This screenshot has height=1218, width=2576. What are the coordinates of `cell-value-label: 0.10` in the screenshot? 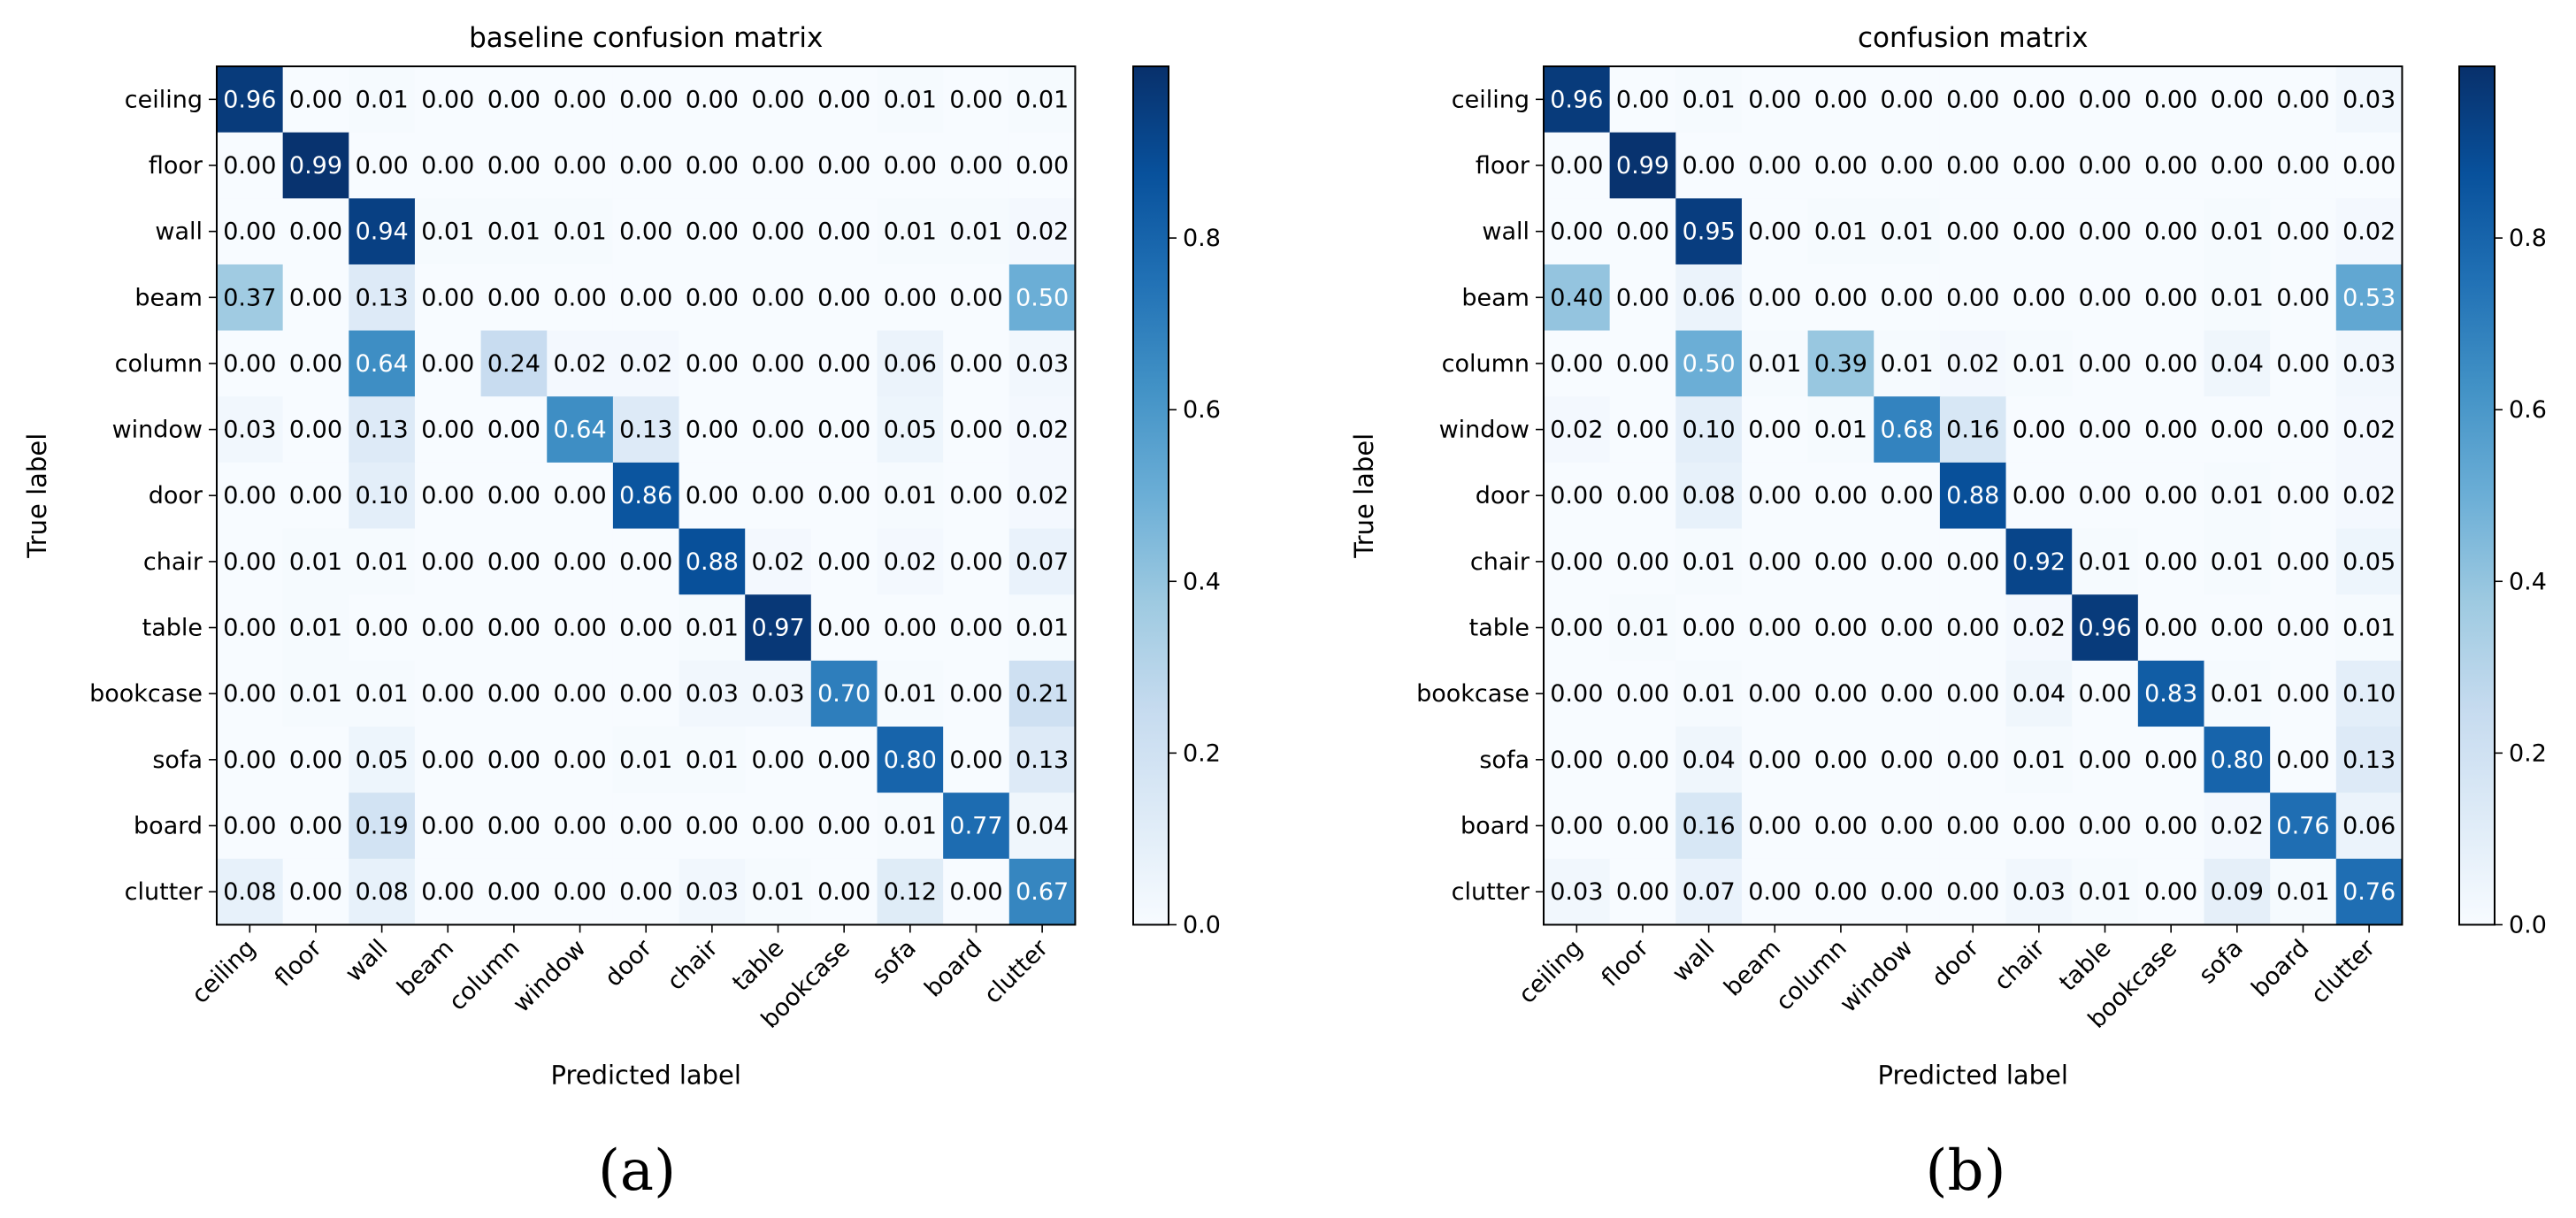 It's located at (1709, 430).